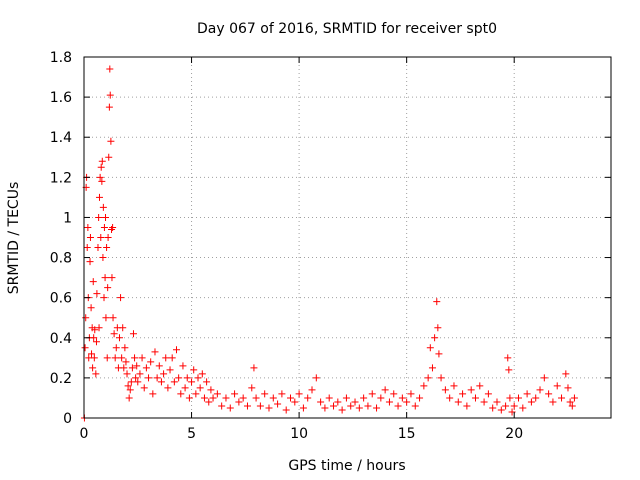 The width and height of the screenshot is (640, 480). What do you see at coordinates (61, 98) in the screenshot?
I see `y-tick-label: 1.6` at bounding box center [61, 98].